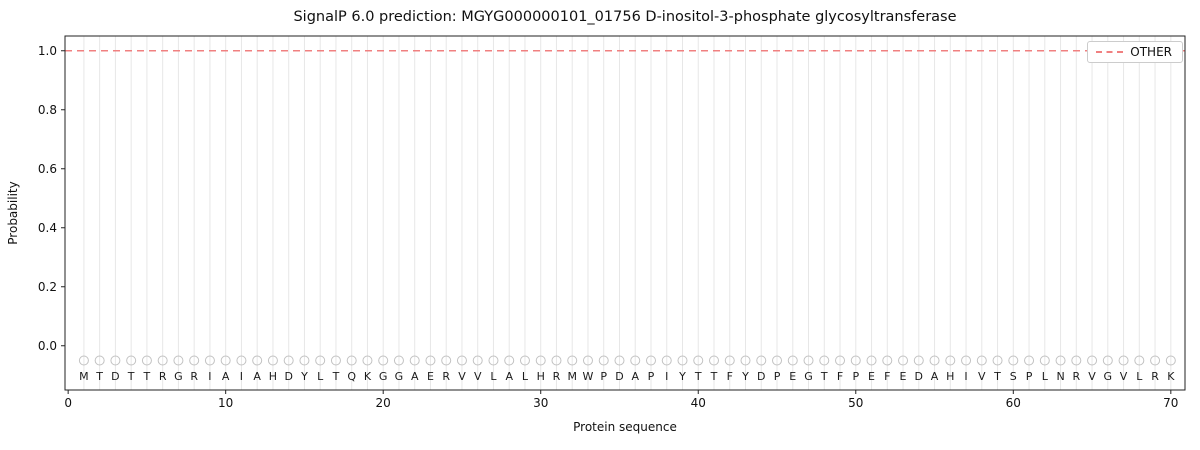 The height and width of the screenshot is (450, 1200). Describe the element at coordinates (1092, 376) in the screenshot. I see `residue-letter: V` at that location.